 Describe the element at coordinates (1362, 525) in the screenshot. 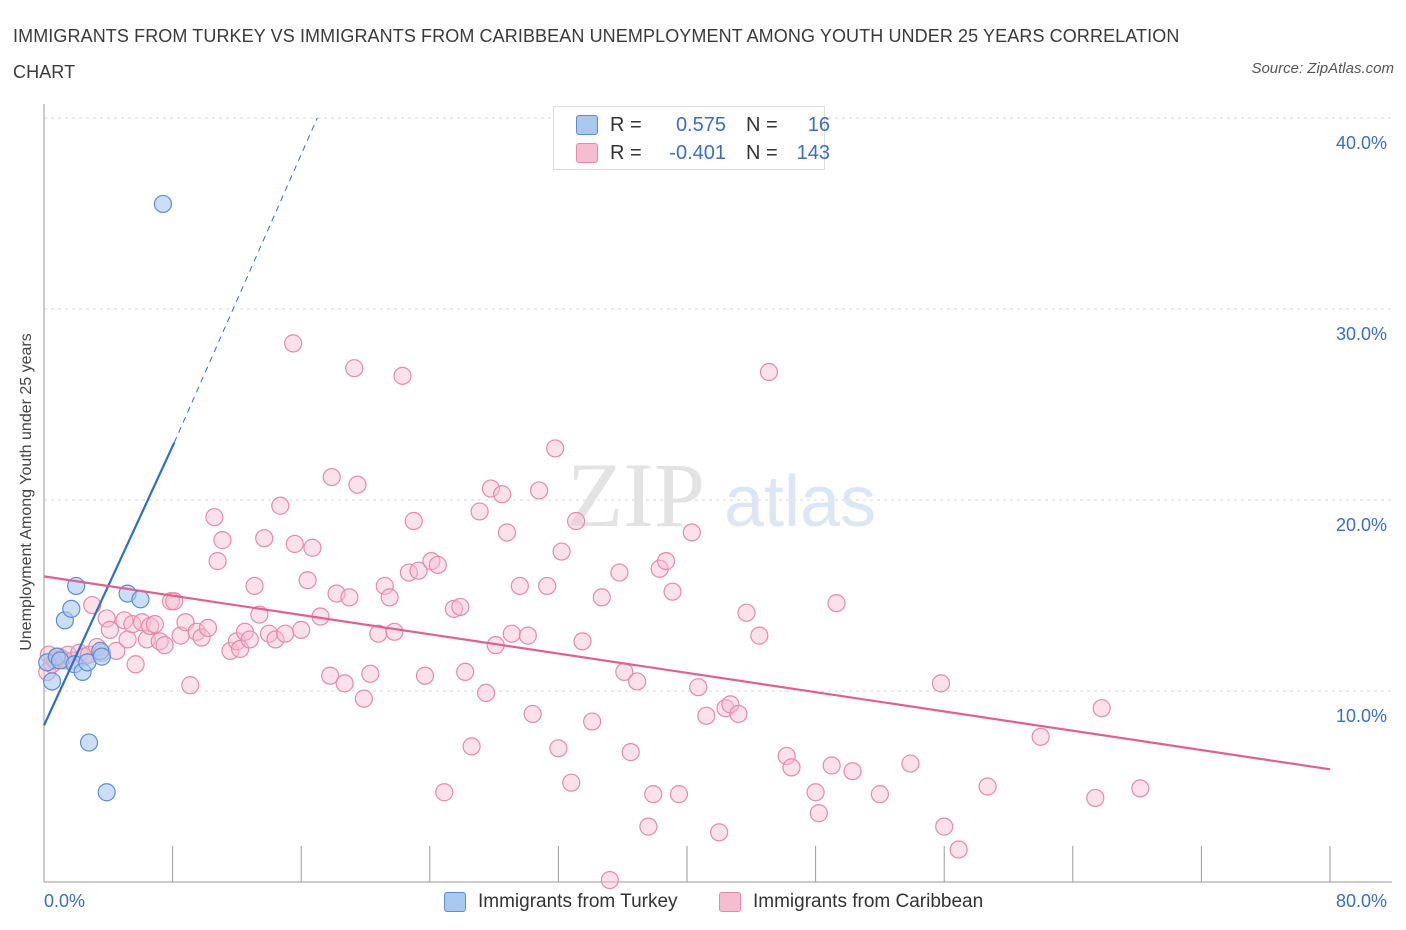

I see `y-tick-label: 20.0%` at that location.